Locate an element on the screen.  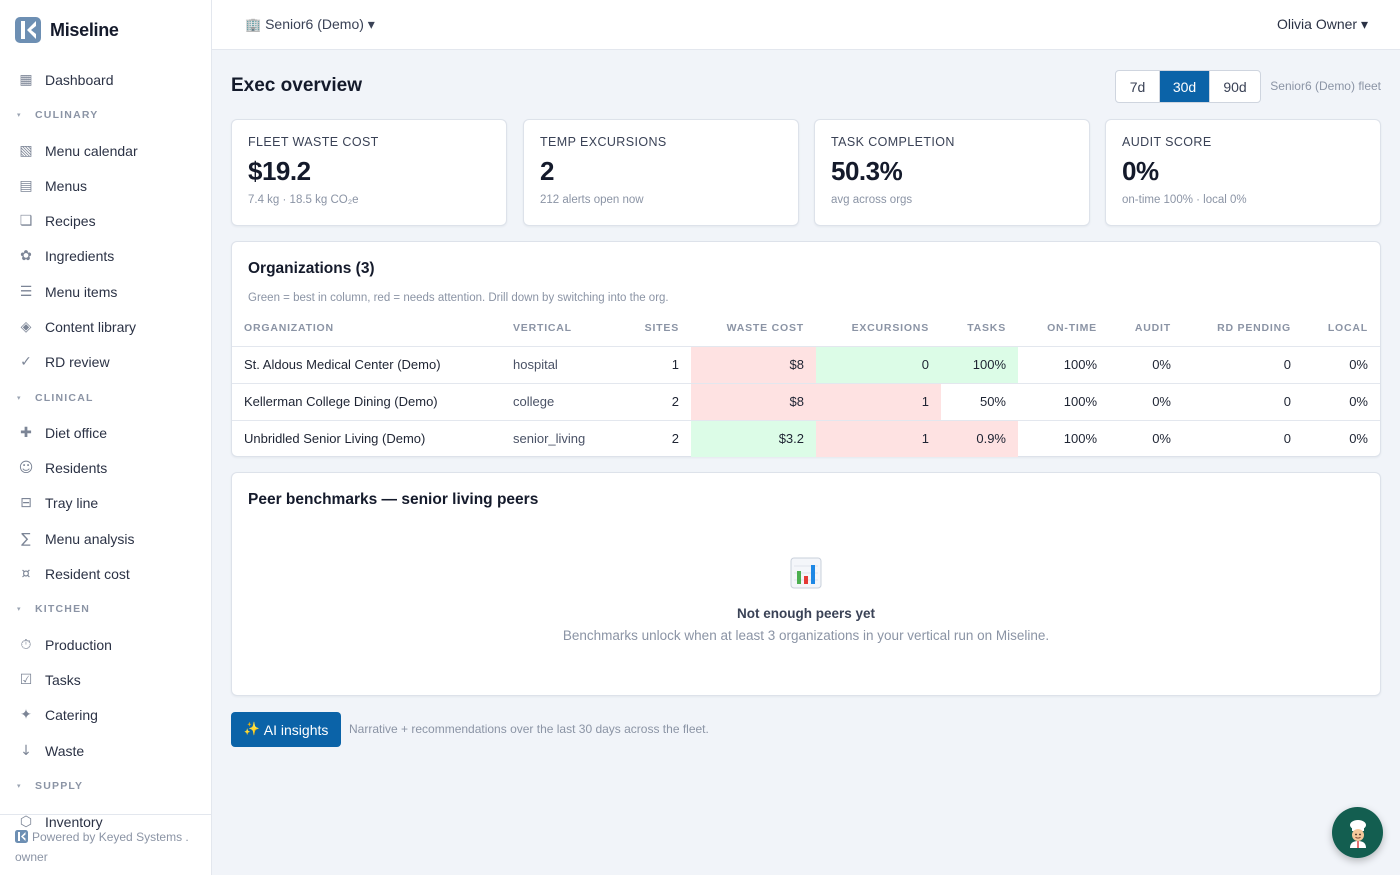
column-header-tasks: TASKS is located at coordinates (979, 329).